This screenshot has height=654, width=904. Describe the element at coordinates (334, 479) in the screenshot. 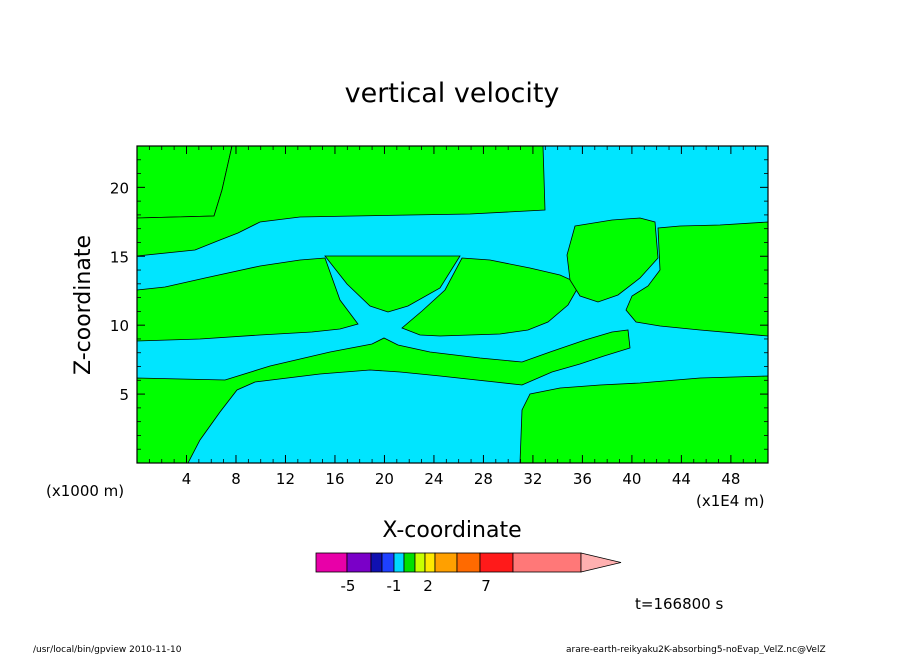

I see `x-tick-label: 16` at that location.